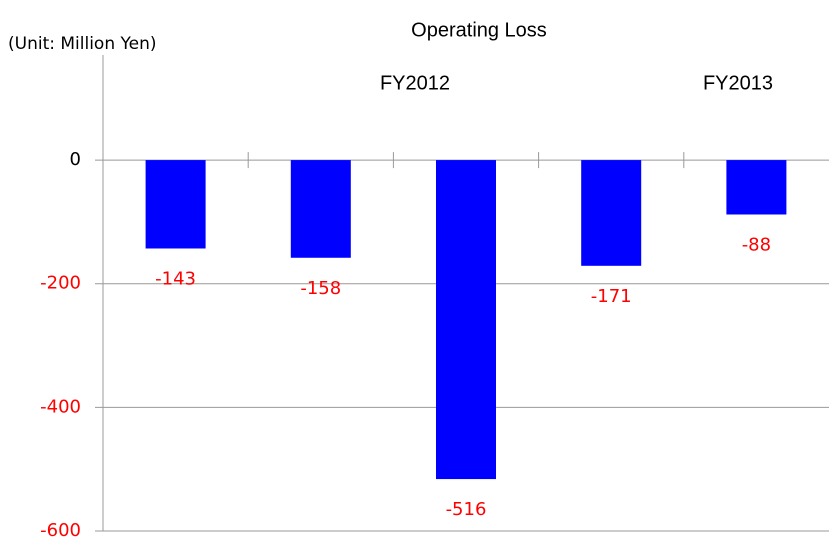  What do you see at coordinates (175, 278) in the screenshot?
I see `data-label: -143` at bounding box center [175, 278].